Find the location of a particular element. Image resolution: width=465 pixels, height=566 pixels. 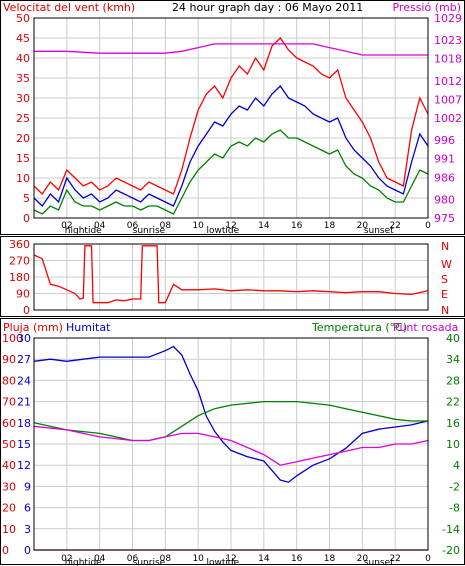

wind-y-tick: 30 is located at coordinates (23, 98).